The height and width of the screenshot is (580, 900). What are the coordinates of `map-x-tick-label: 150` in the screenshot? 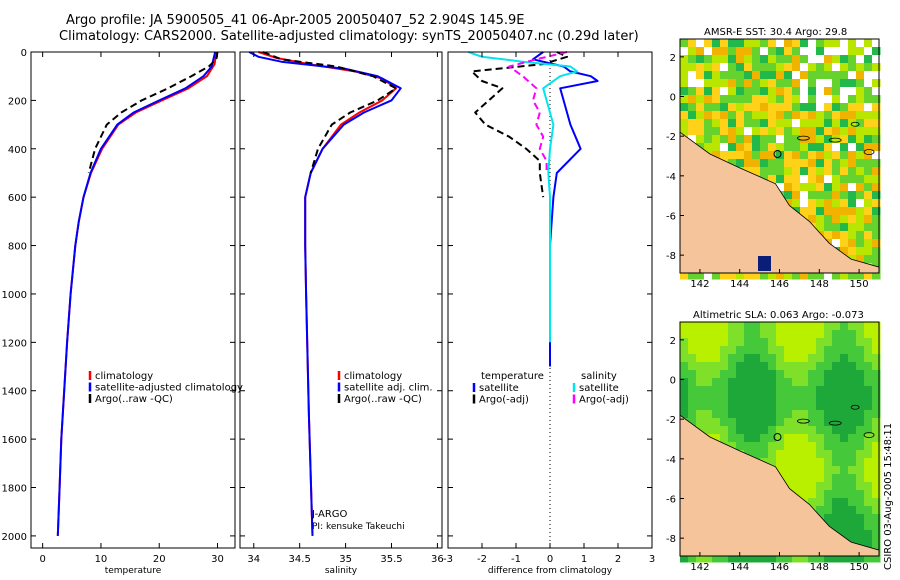 It's located at (859, 284).